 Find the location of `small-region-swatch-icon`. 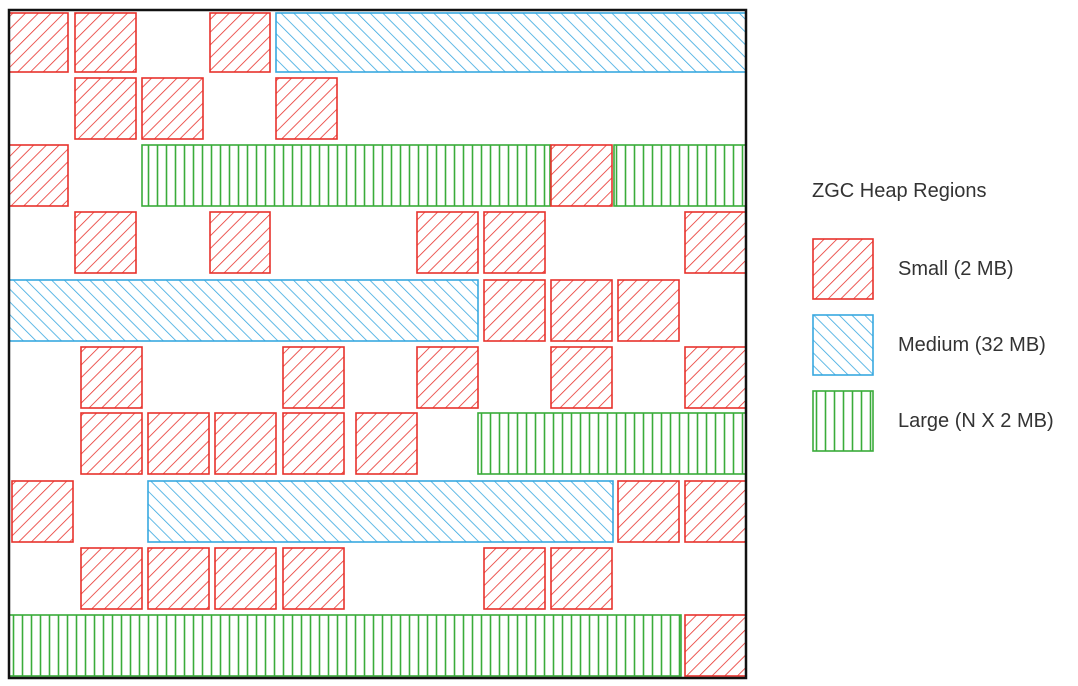

small-region-swatch-icon is located at coordinates (843, 269).